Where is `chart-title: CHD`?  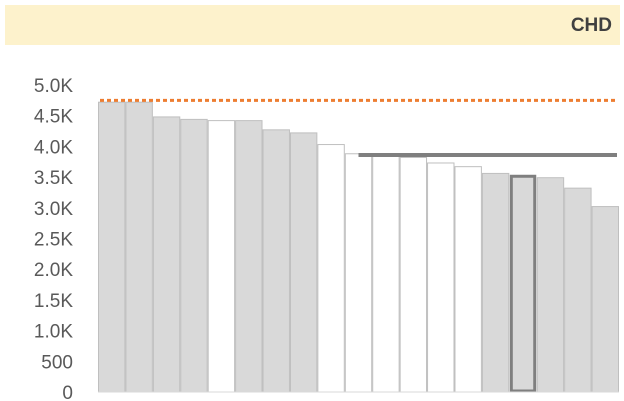 chart-title: CHD is located at coordinates (591, 25).